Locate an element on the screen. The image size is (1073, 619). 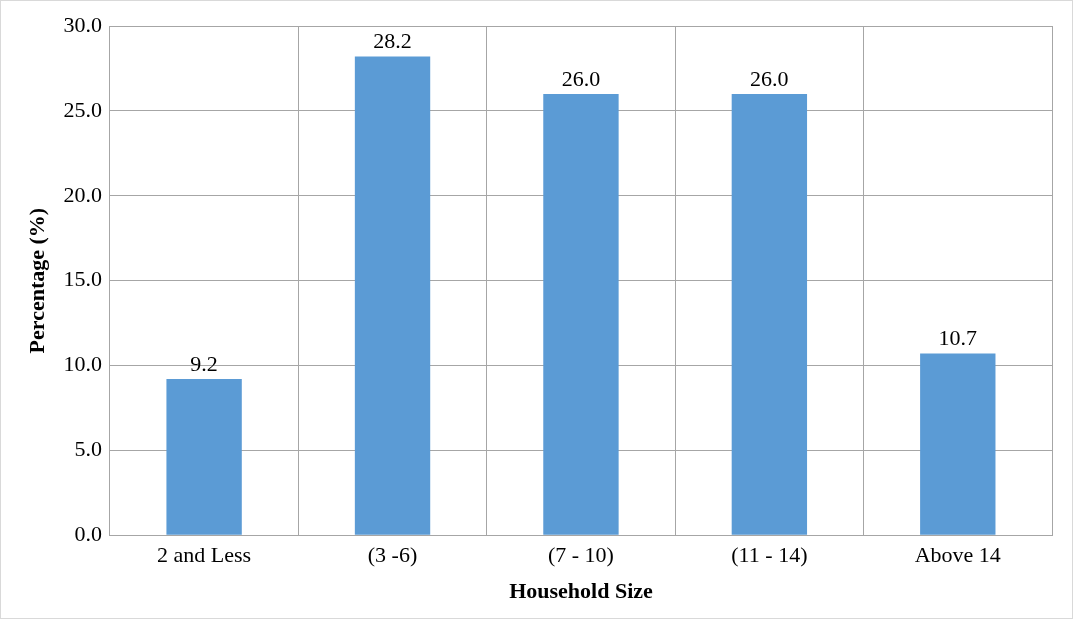
data-label: 10.7 is located at coordinates (958, 338).